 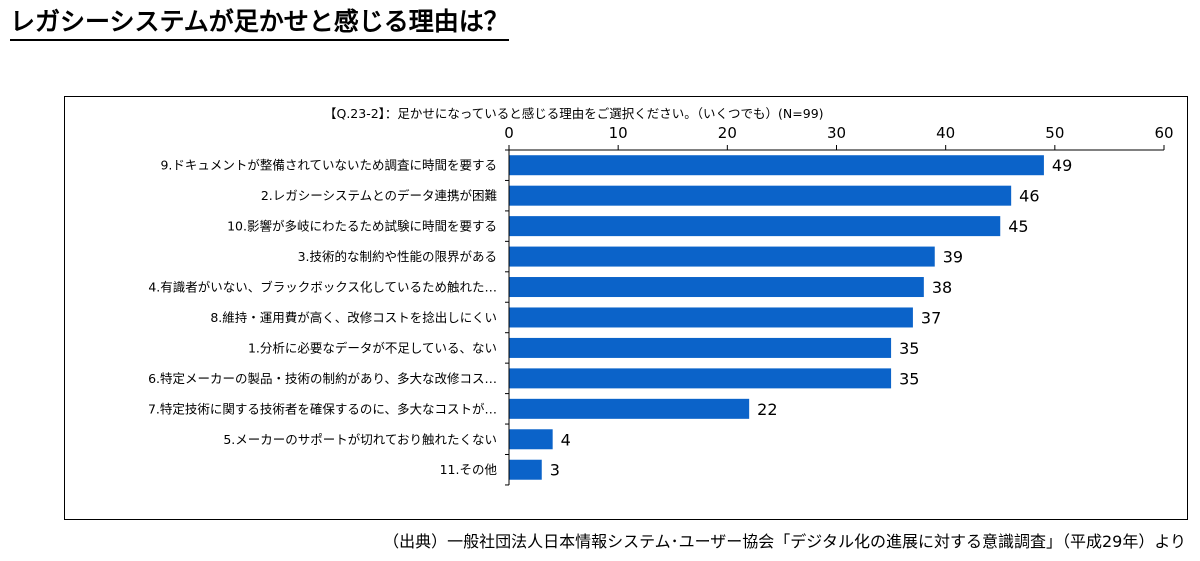 What do you see at coordinates (836, 133) in the screenshot?
I see `x-tick-label: 30` at bounding box center [836, 133].